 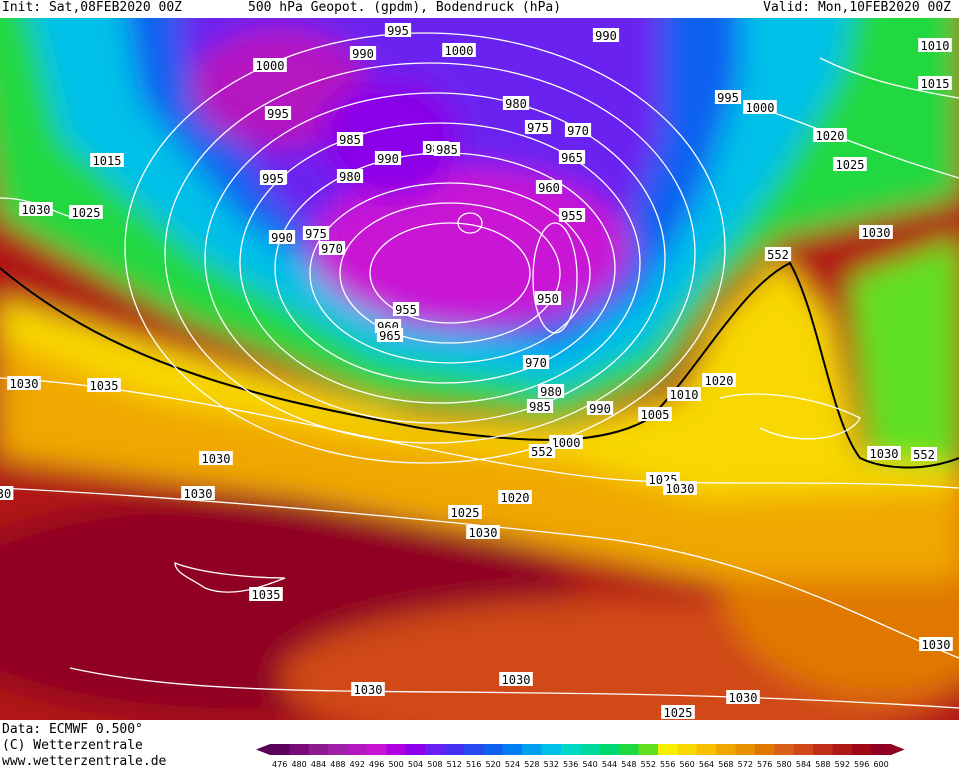 What do you see at coordinates (434, 764) in the screenshot?
I see `legend-tick-label: 508` at bounding box center [434, 764].